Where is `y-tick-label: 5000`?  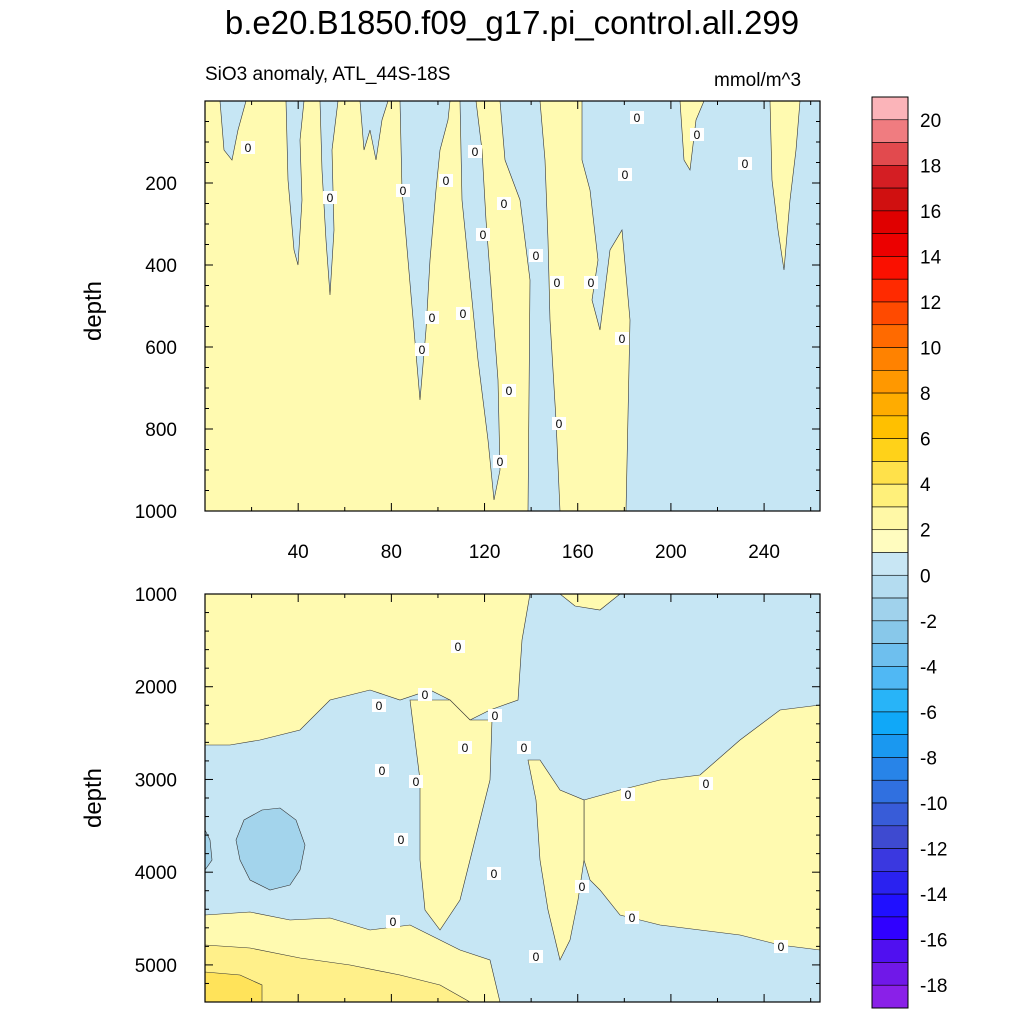
y-tick-label: 5000 is located at coordinates (156, 966).